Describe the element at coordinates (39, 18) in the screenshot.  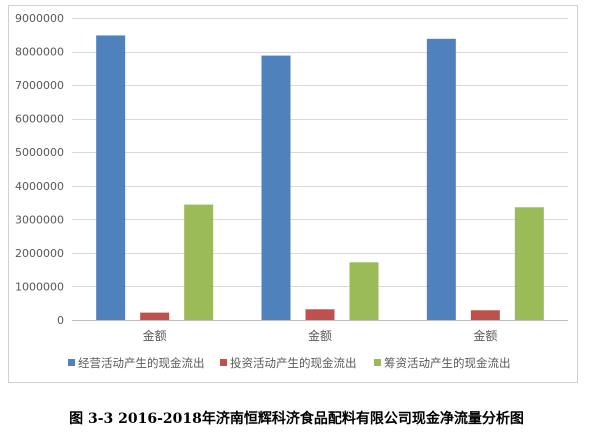
I see `y-tick-label: 9000000` at that location.